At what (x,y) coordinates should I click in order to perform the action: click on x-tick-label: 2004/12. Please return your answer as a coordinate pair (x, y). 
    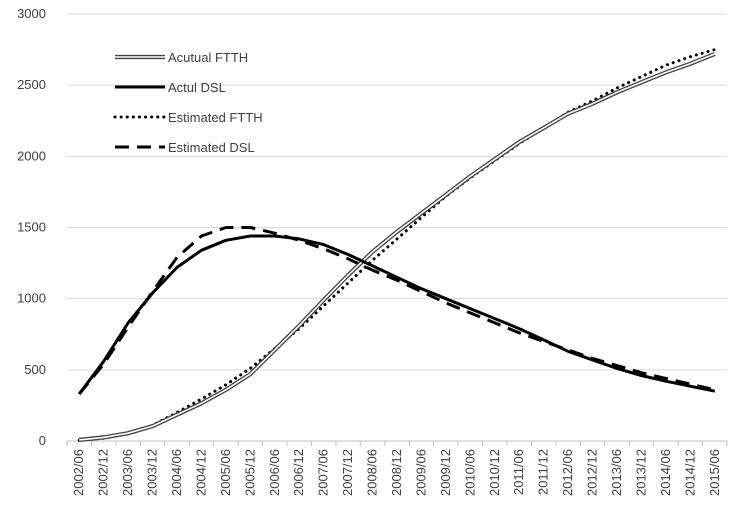
    Looking at the image, I should click on (200, 472).